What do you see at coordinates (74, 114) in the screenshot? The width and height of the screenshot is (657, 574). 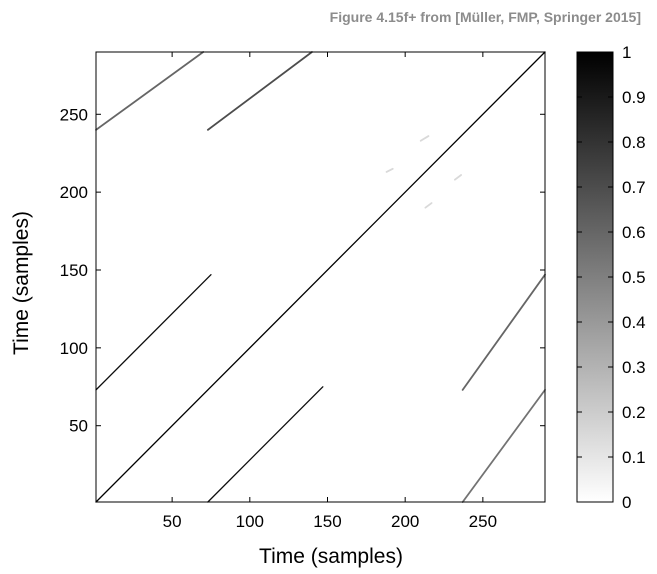 I see `y-tick-label: 250` at bounding box center [74, 114].